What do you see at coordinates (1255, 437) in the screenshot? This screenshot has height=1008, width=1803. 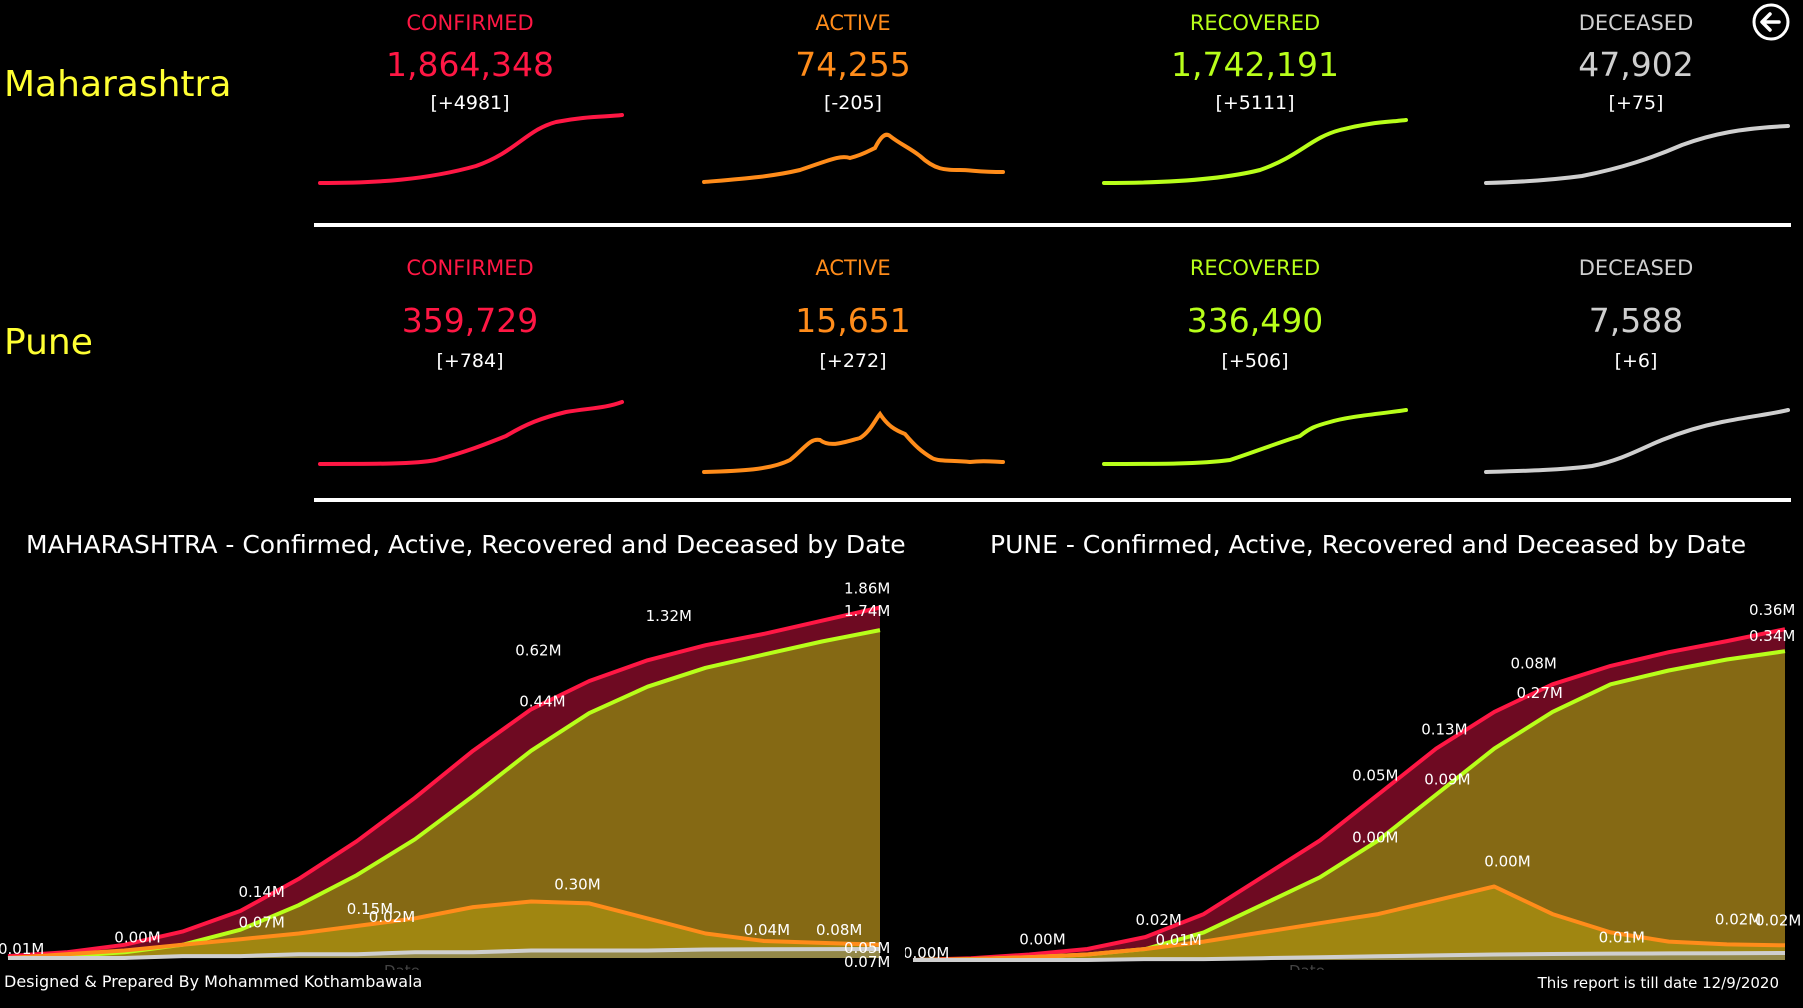 I see `pune-recovered-sparkline` at bounding box center [1255, 437].